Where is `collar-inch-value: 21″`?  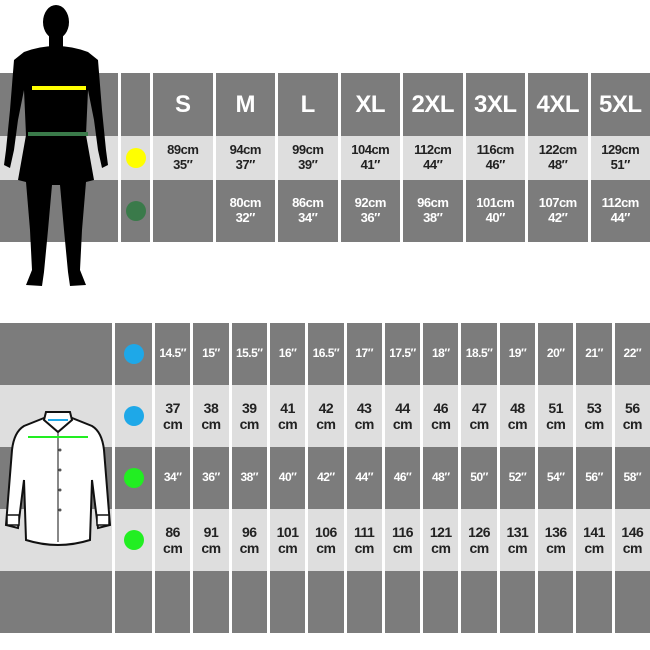
collar-inch-value: 21″ is located at coordinates (594, 354).